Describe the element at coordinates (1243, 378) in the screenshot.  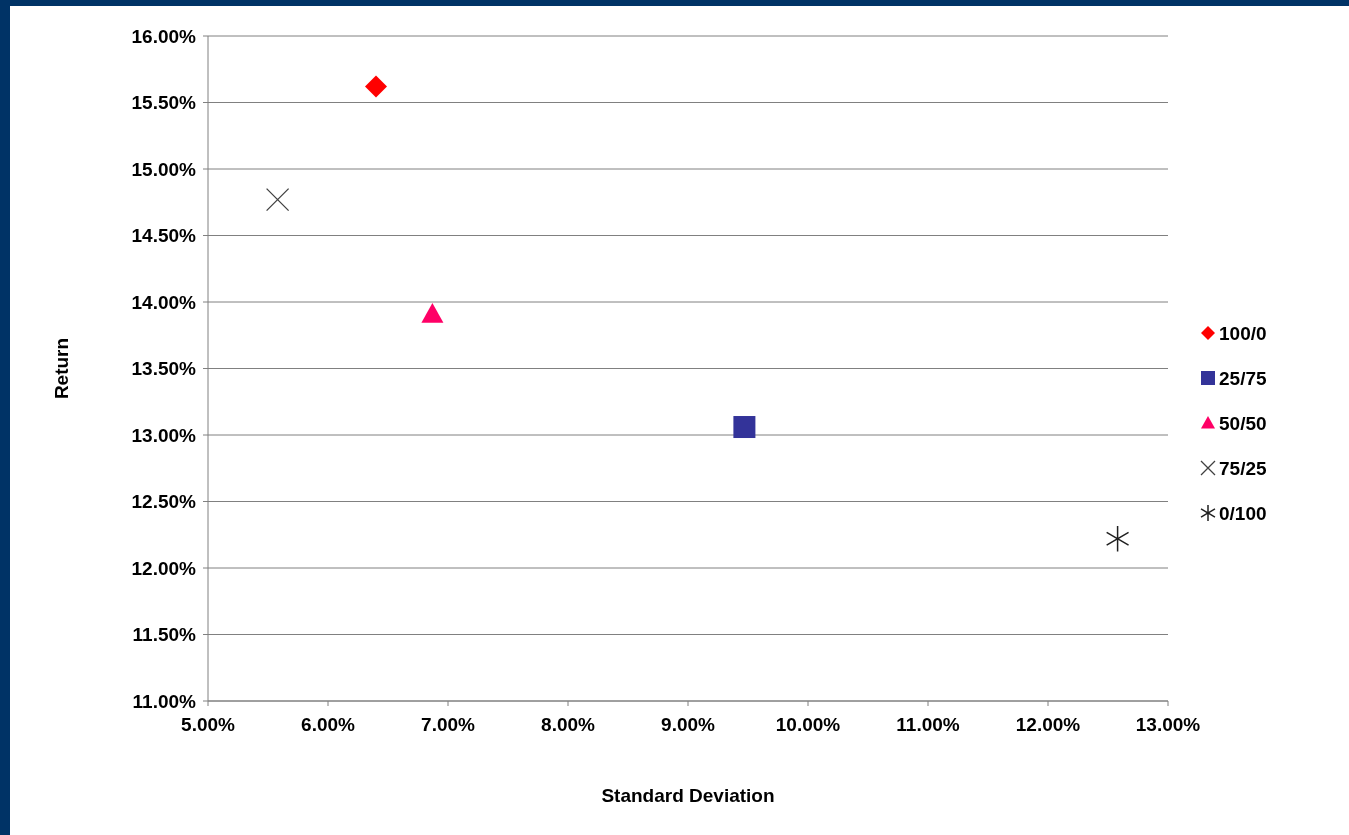
I see `legend-label: 25/75` at that location.